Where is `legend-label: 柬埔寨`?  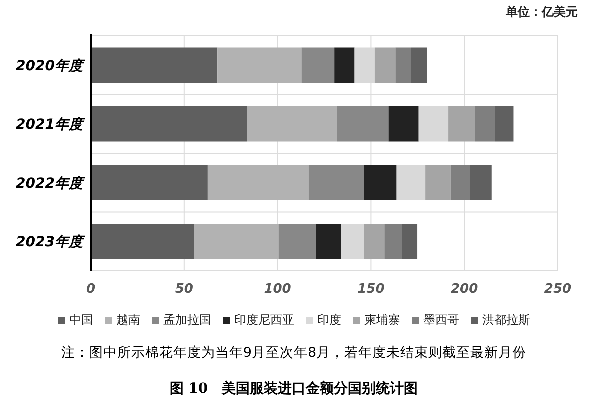
legend-label: 柬埔寨 is located at coordinates (382, 320).